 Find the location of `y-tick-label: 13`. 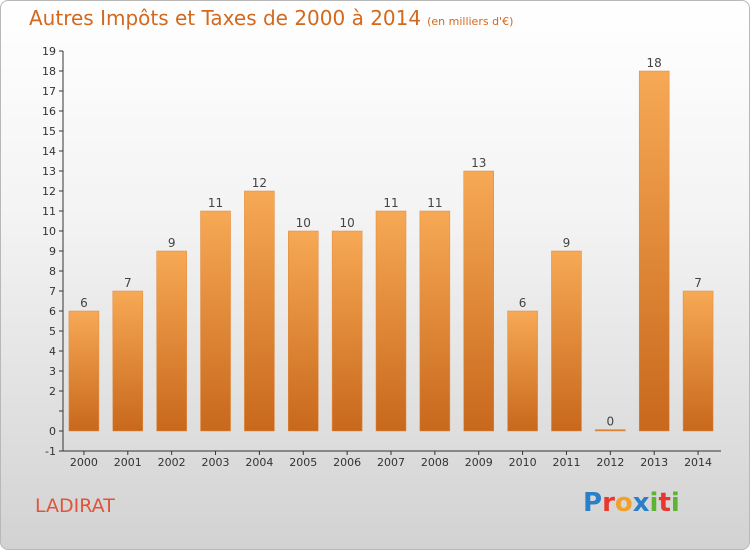

y-tick-label: 13 is located at coordinates (49, 171).